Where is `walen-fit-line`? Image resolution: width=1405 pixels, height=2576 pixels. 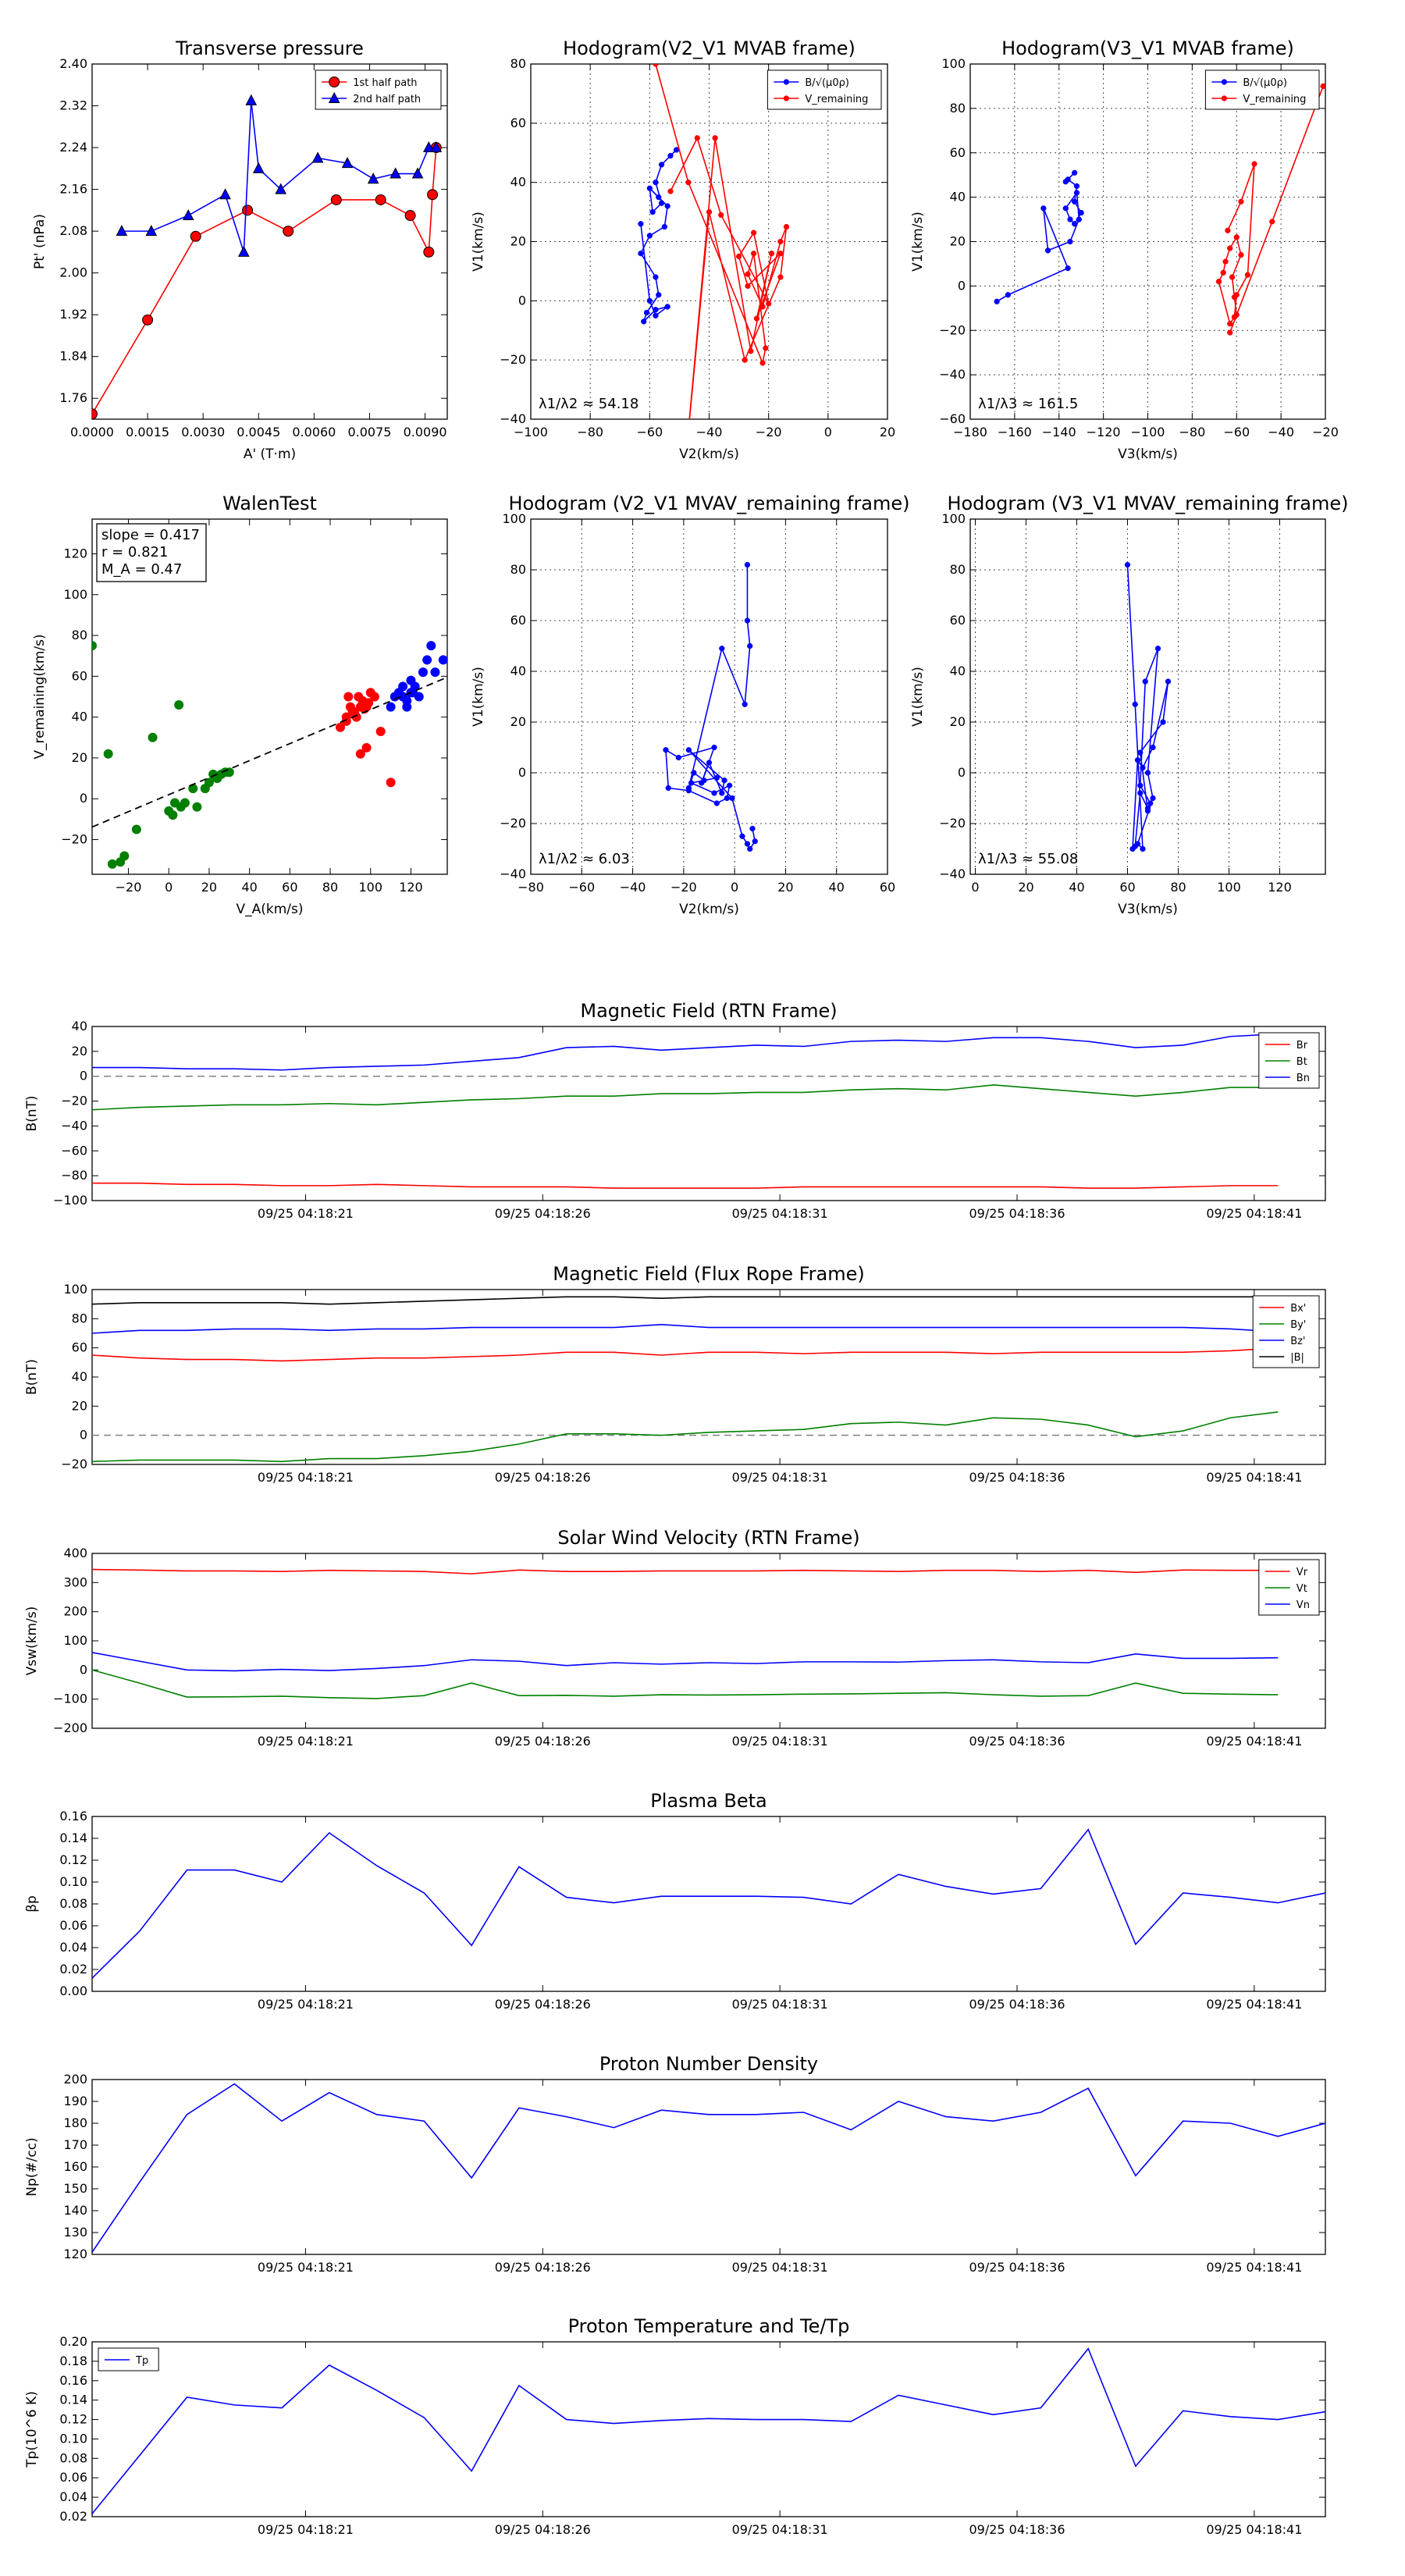 walen-fit-line is located at coordinates (270, 752).